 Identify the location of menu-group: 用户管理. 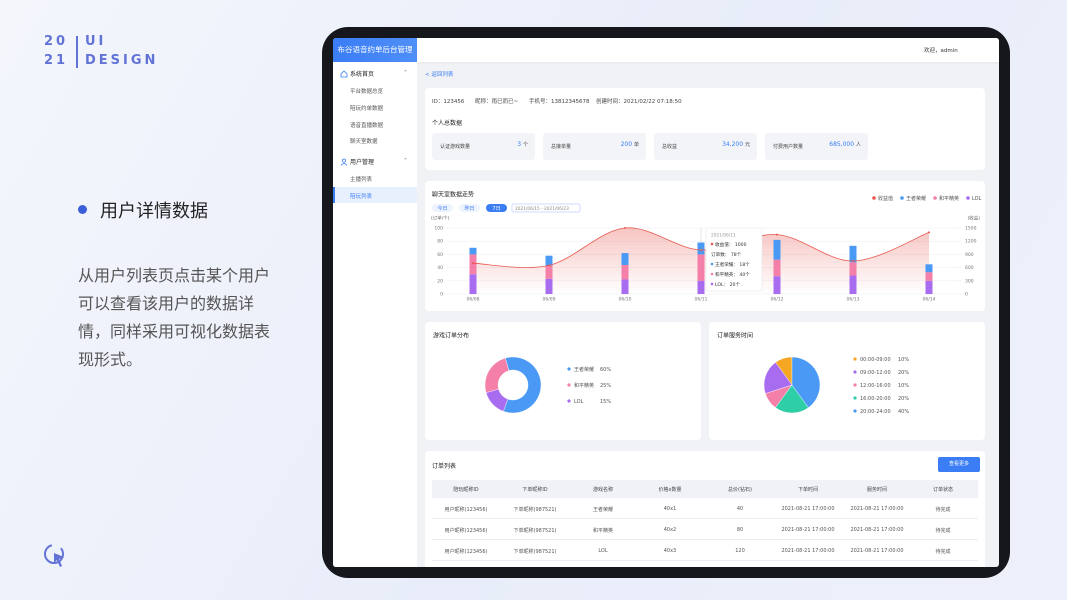
(362, 163).